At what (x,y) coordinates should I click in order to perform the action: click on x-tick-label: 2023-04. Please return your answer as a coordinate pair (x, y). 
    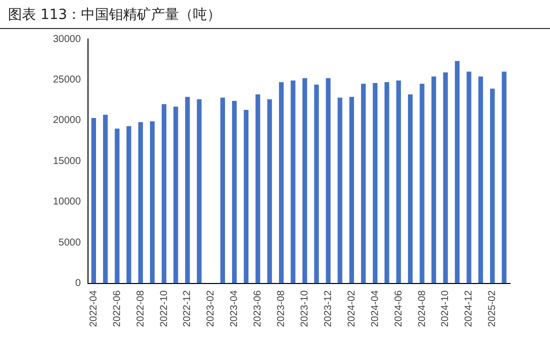
    Looking at the image, I should click on (234, 309).